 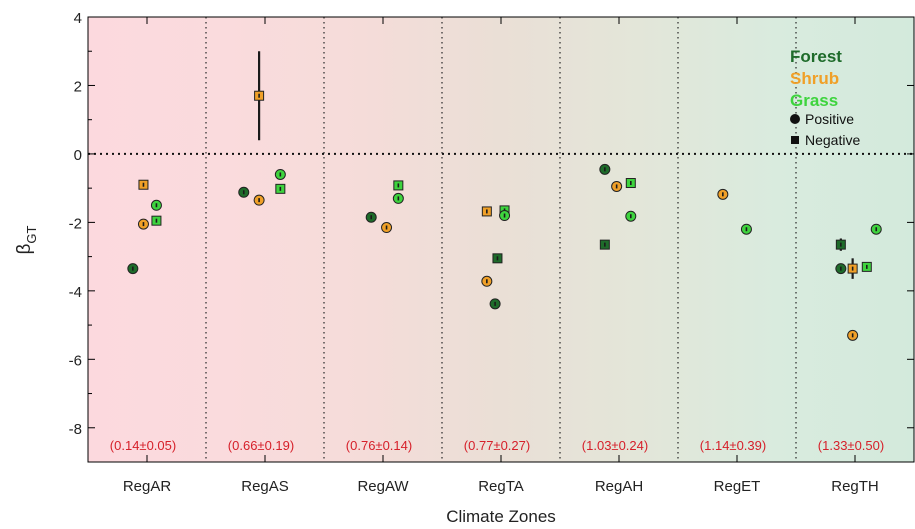 What do you see at coordinates (795, 140) in the screenshot?
I see `legend-marker-square` at bounding box center [795, 140].